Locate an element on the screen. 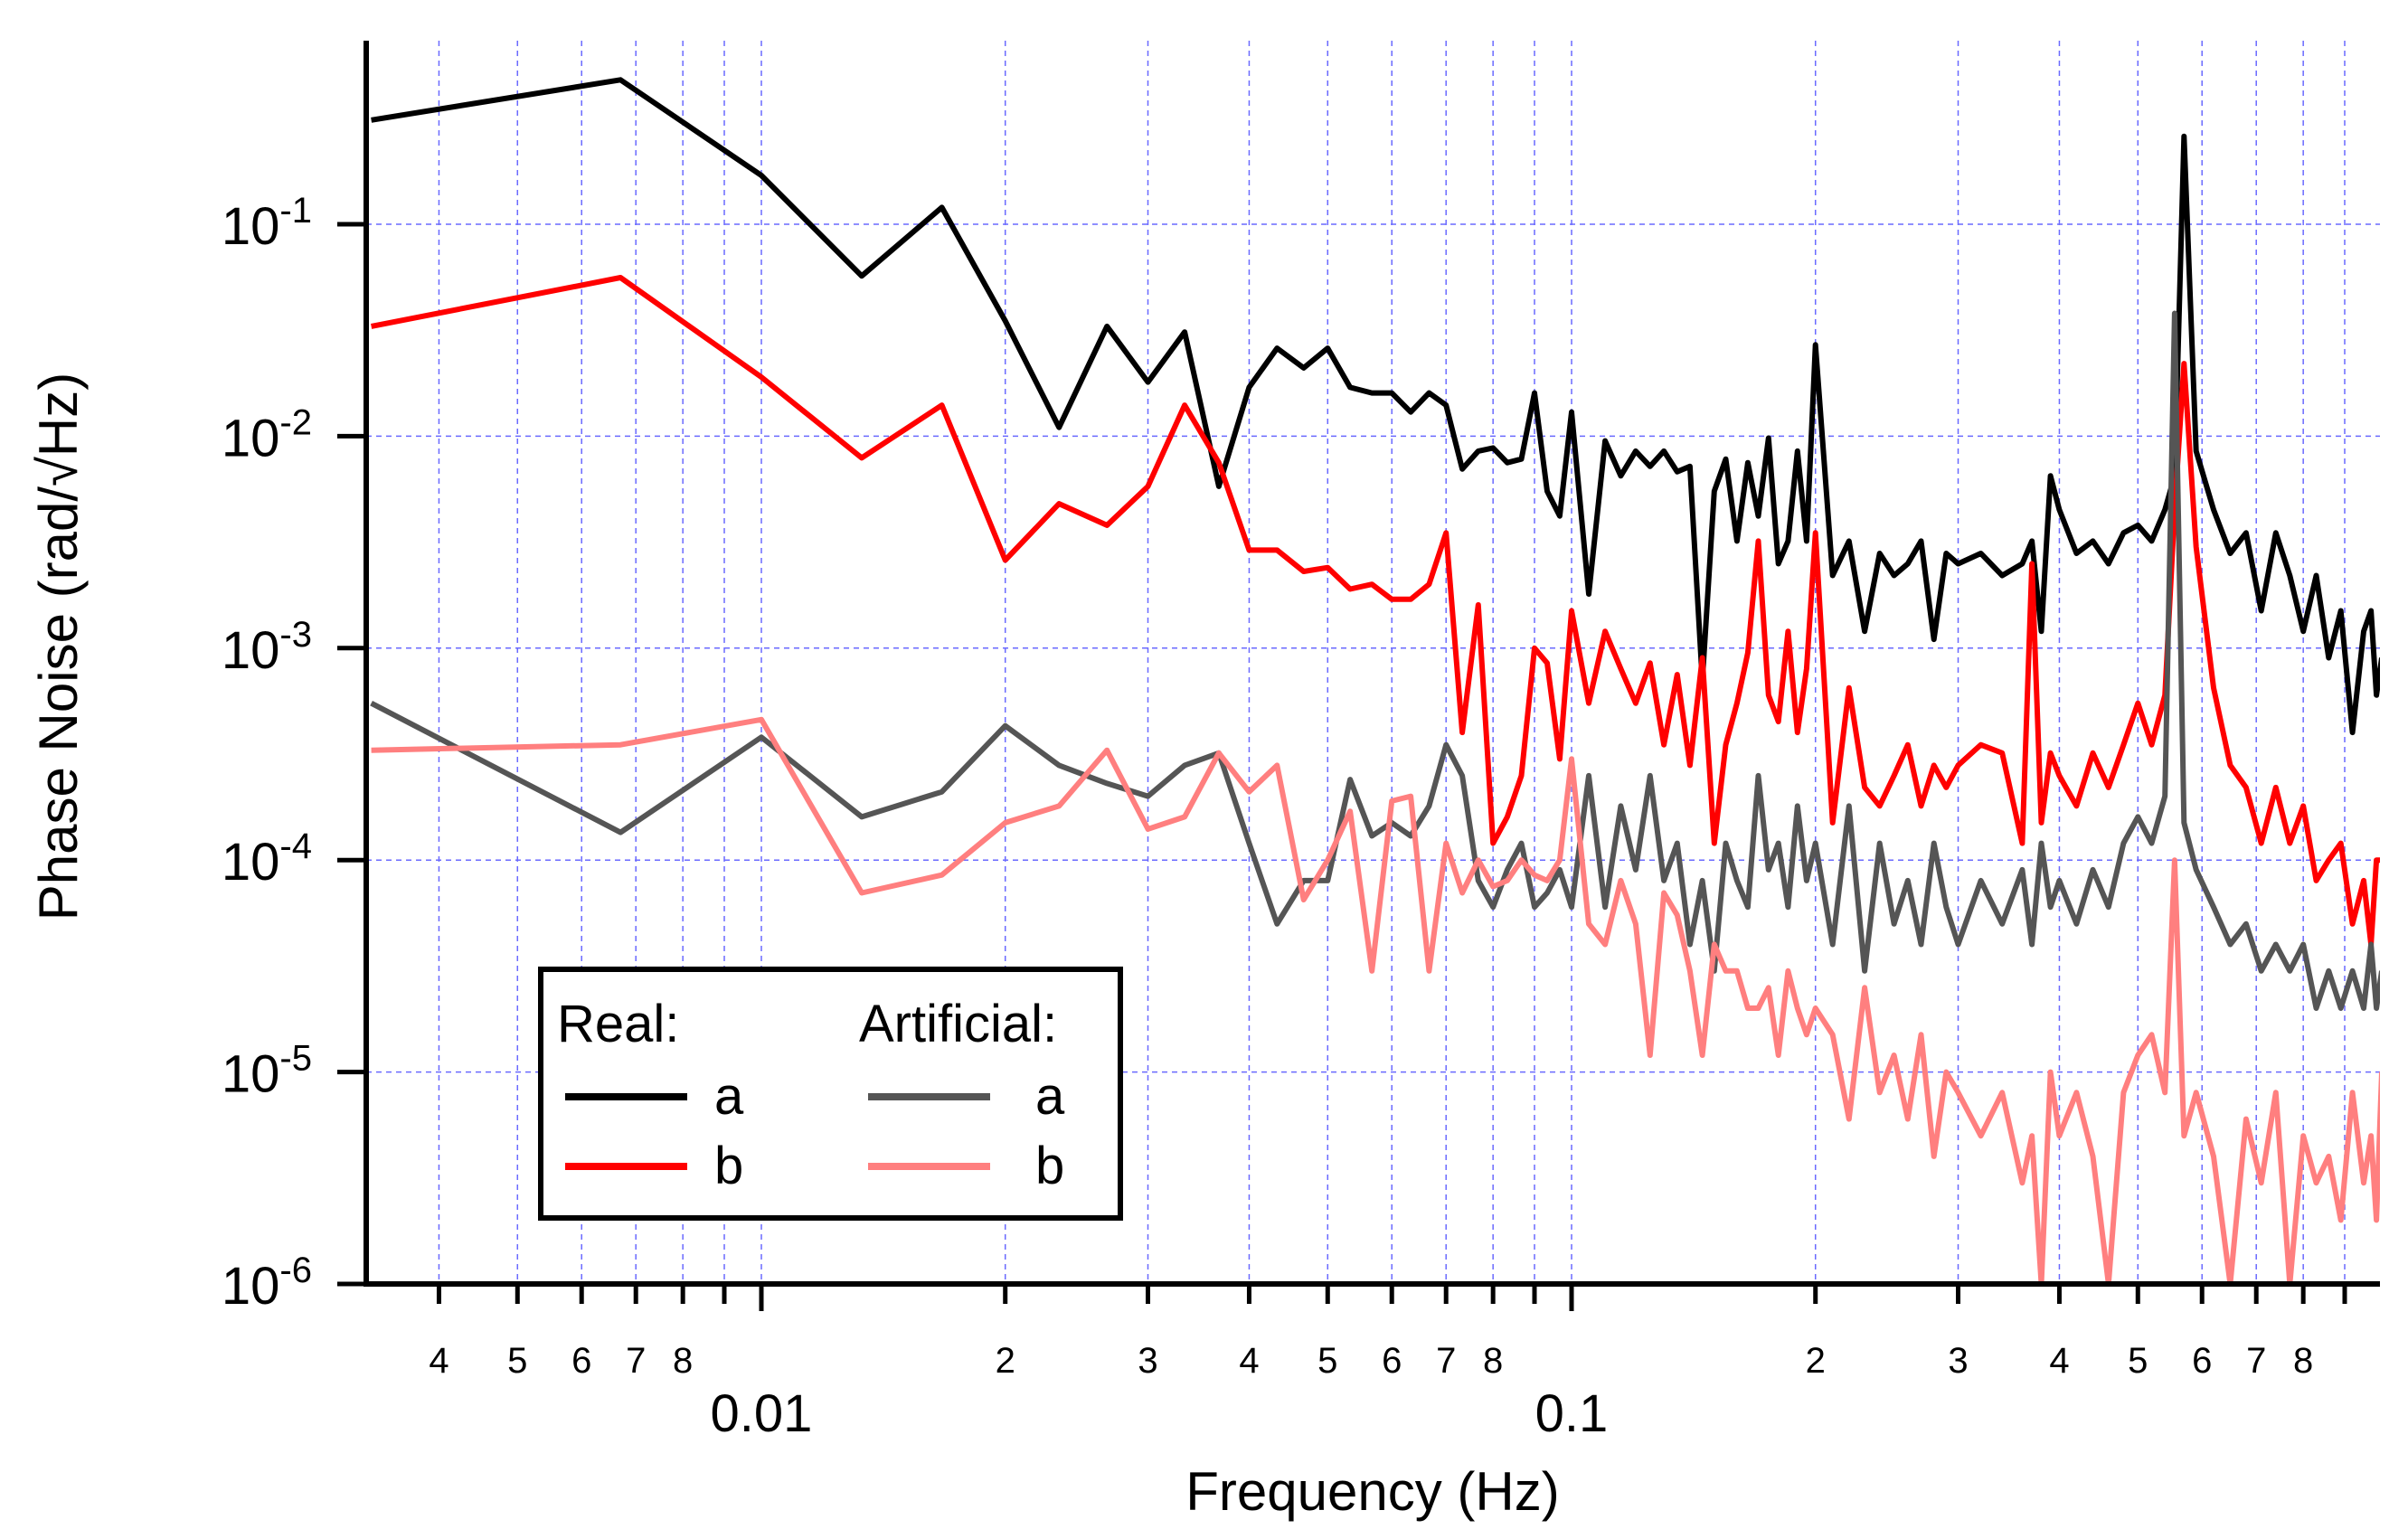 The image size is (2408, 1529). legend-label-real-b: b is located at coordinates (728, 1166).